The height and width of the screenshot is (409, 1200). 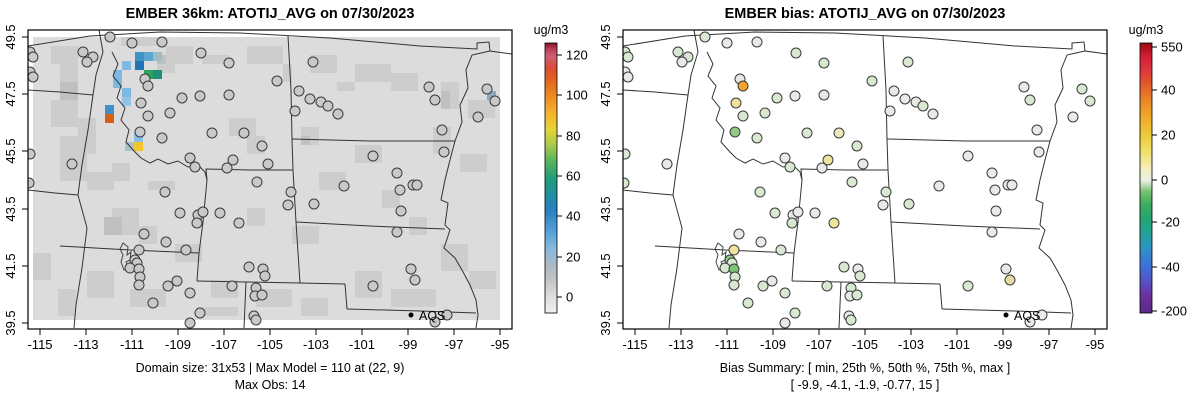 I want to click on colorbar-tick-label: 60, so click(x=573, y=176).